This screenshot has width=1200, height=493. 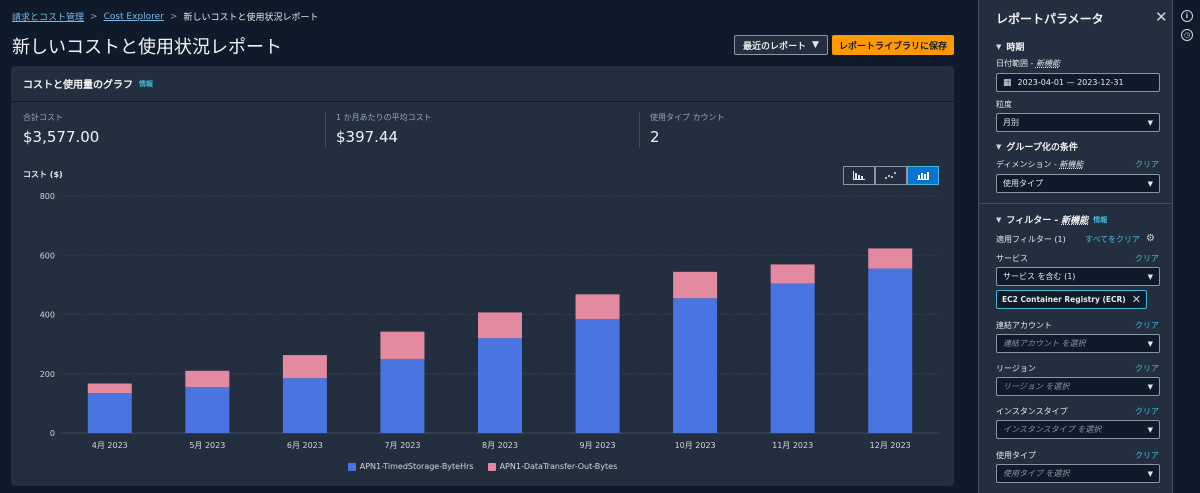 What do you see at coordinates (1078, 473) in the screenshot?
I see `usage-type-select: 使用タイプ を選択 ▼` at bounding box center [1078, 473].